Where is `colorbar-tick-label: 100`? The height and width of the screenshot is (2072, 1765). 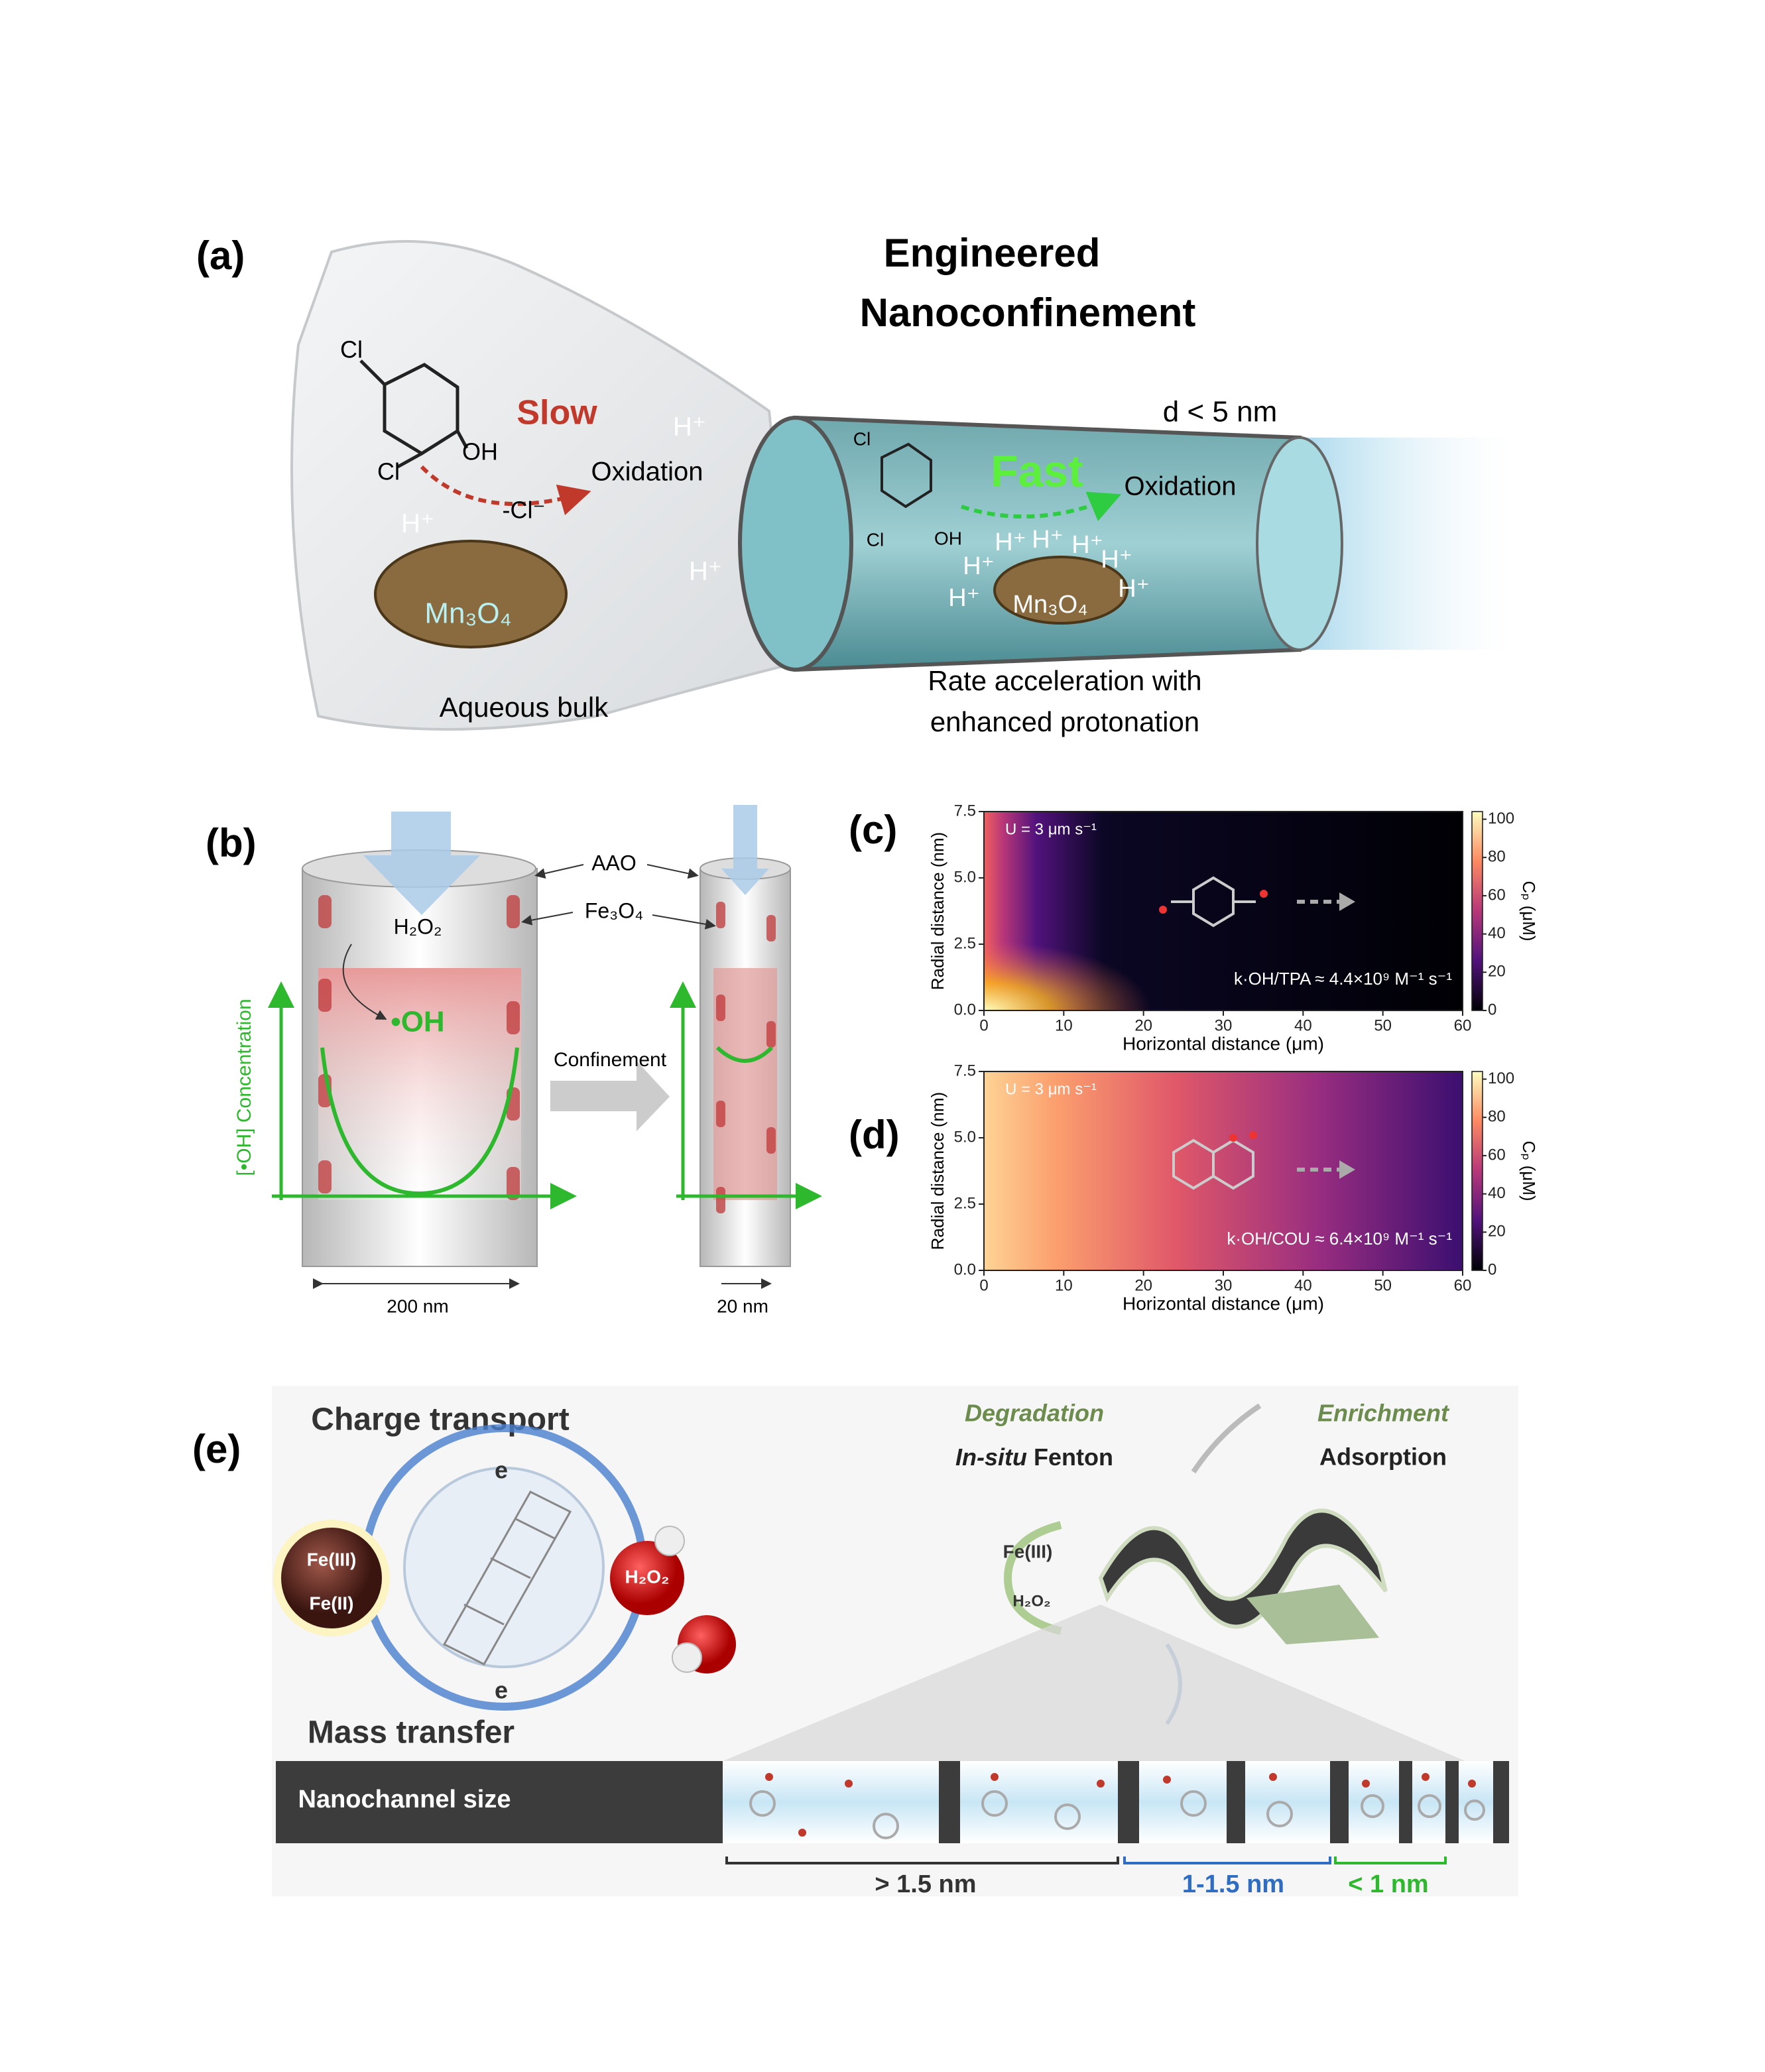
colorbar-tick-label: 100 is located at coordinates (1501, 818).